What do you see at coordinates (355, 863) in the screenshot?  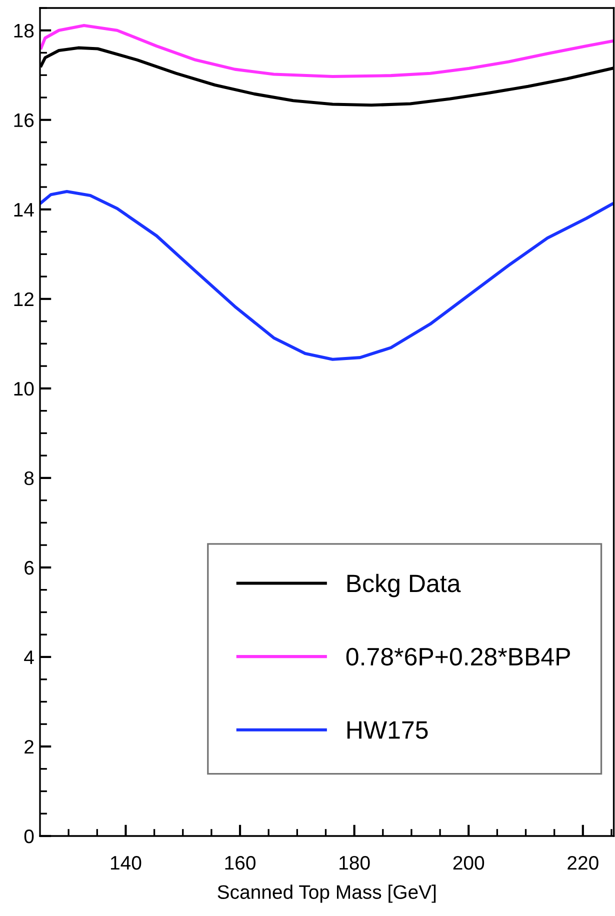 I see `x-tick-label: 180` at bounding box center [355, 863].